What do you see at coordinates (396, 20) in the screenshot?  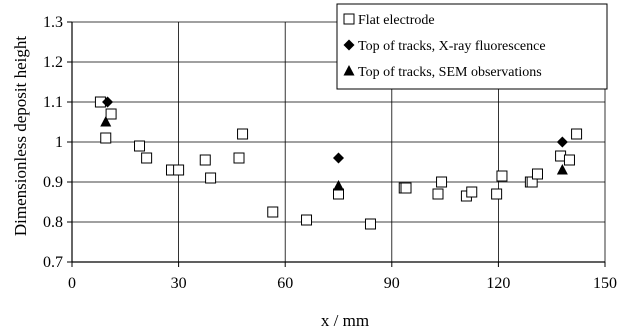 I see `legend-label: Flat electrode` at bounding box center [396, 20].